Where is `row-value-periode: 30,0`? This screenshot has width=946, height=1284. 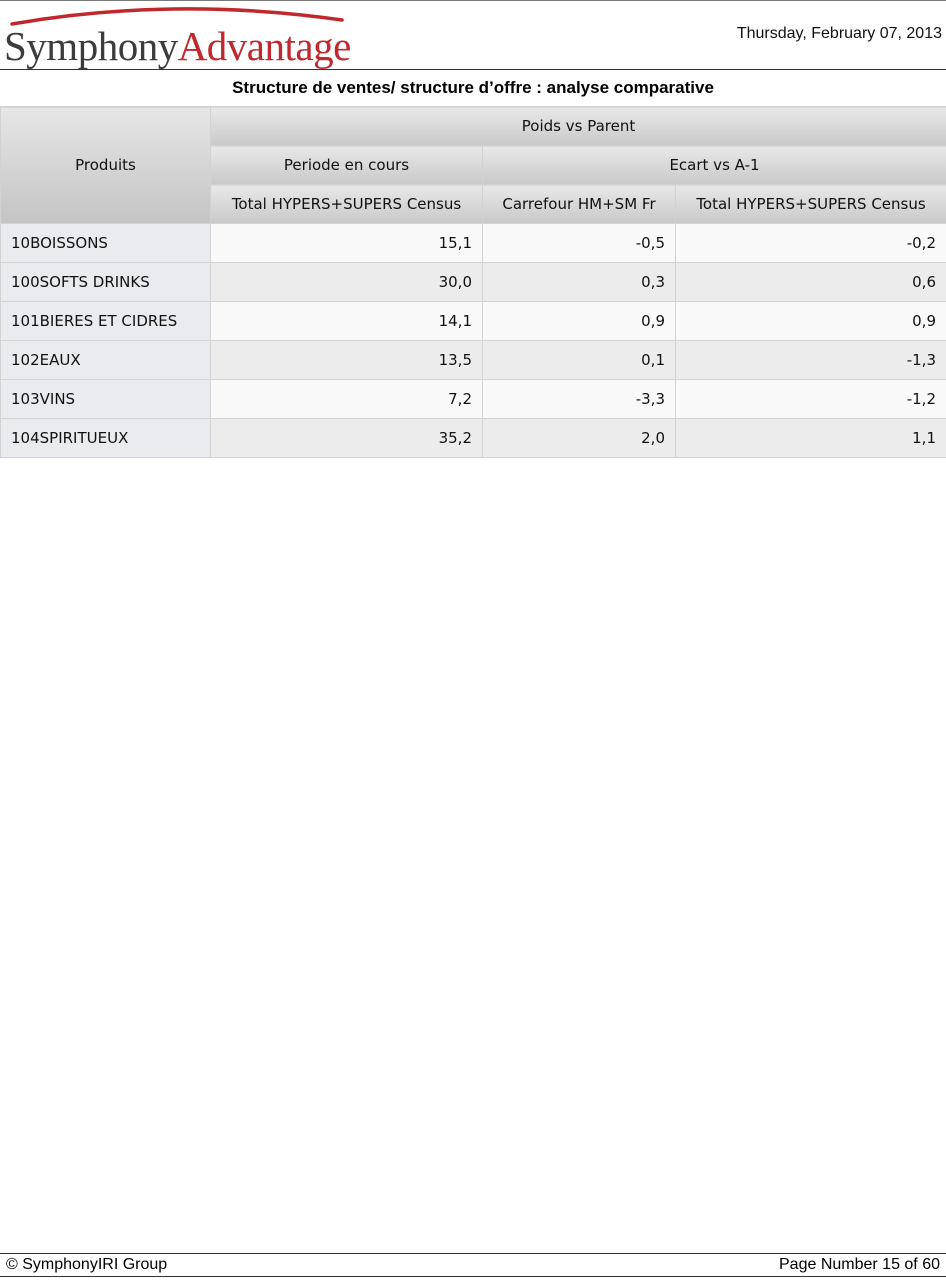 row-value-periode: 30,0 is located at coordinates (346, 282).